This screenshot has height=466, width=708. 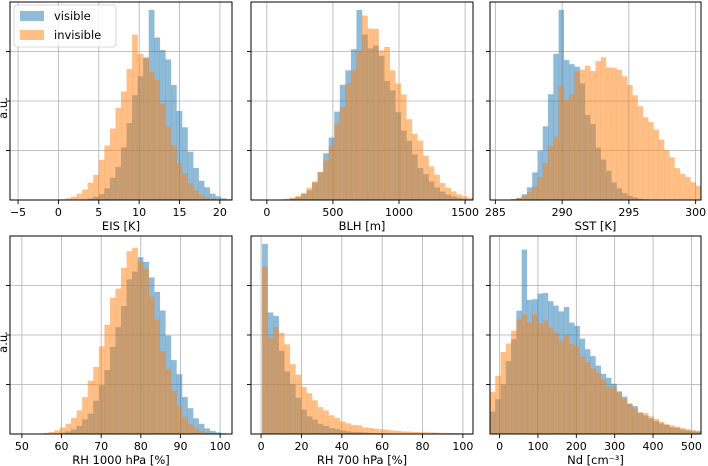 I want to click on x-axis-label: SST [K], so click(x=596, y=226).